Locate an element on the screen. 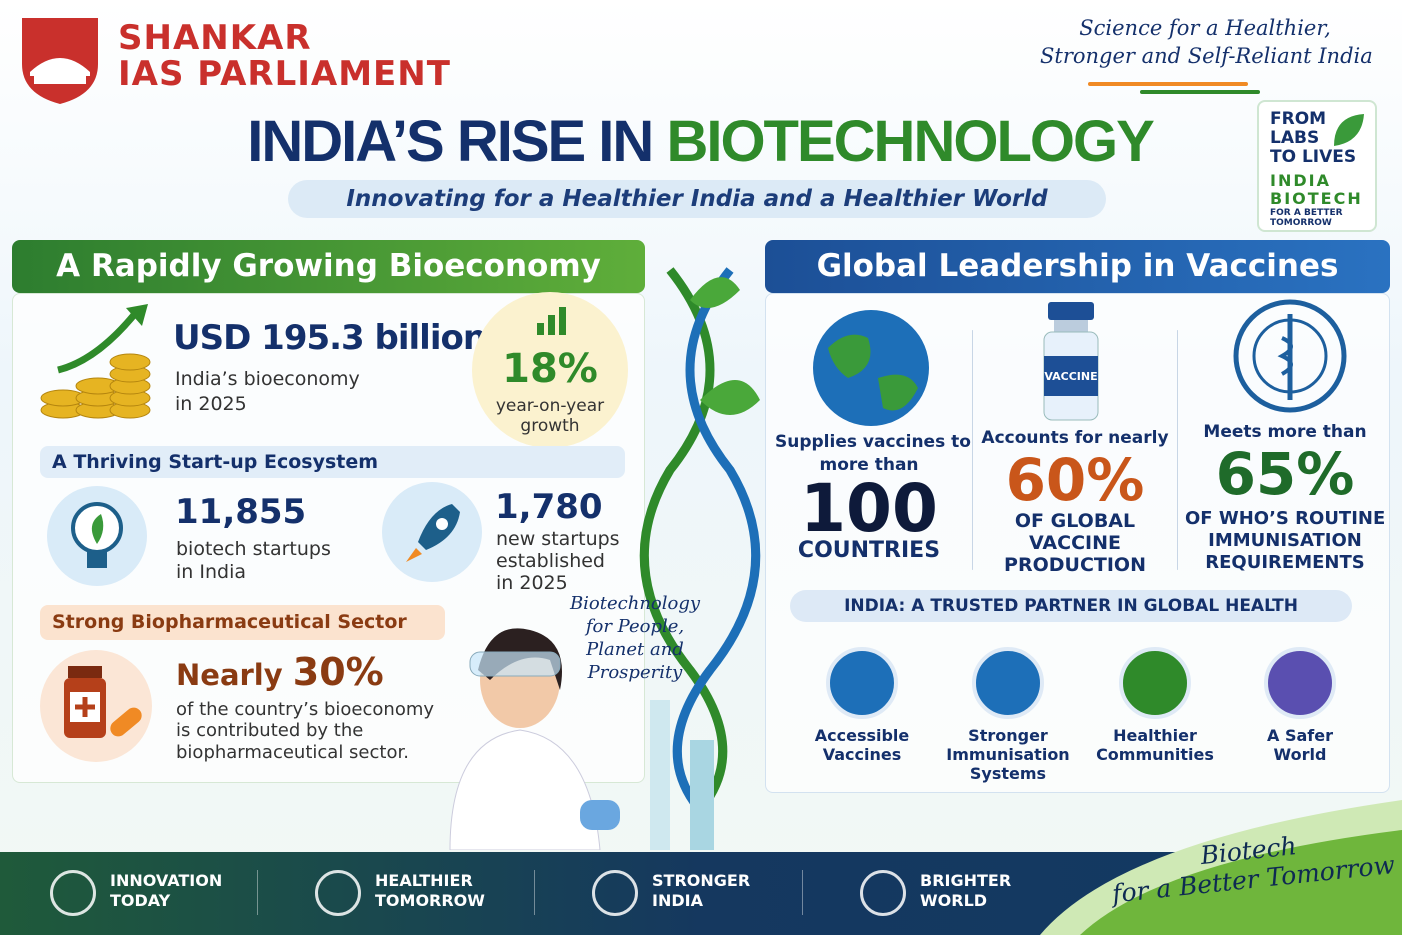  badge-line: BIOTECH is located at coordinates (1316, 198).